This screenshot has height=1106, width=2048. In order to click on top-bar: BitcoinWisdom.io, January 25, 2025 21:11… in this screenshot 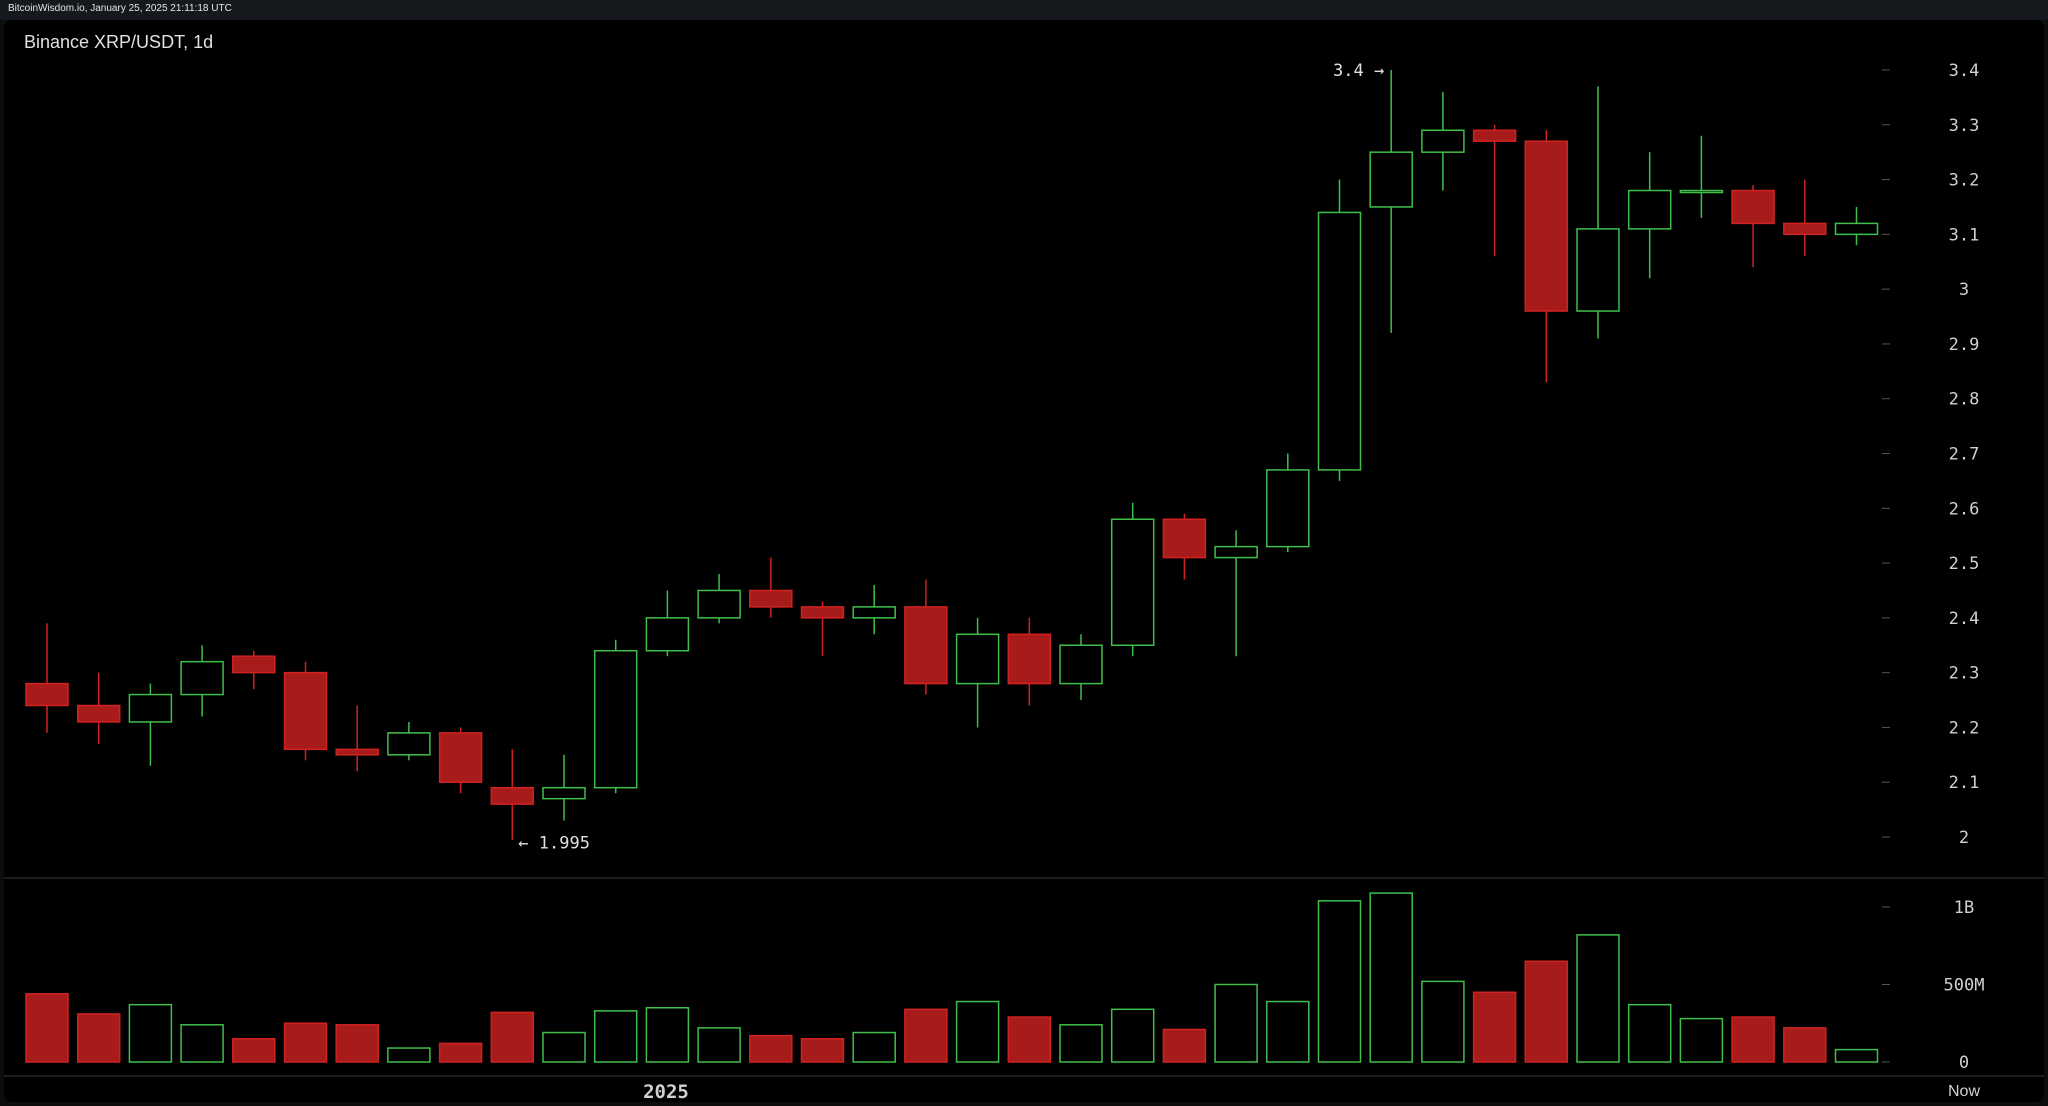, I will do `click(1024, 10)`.